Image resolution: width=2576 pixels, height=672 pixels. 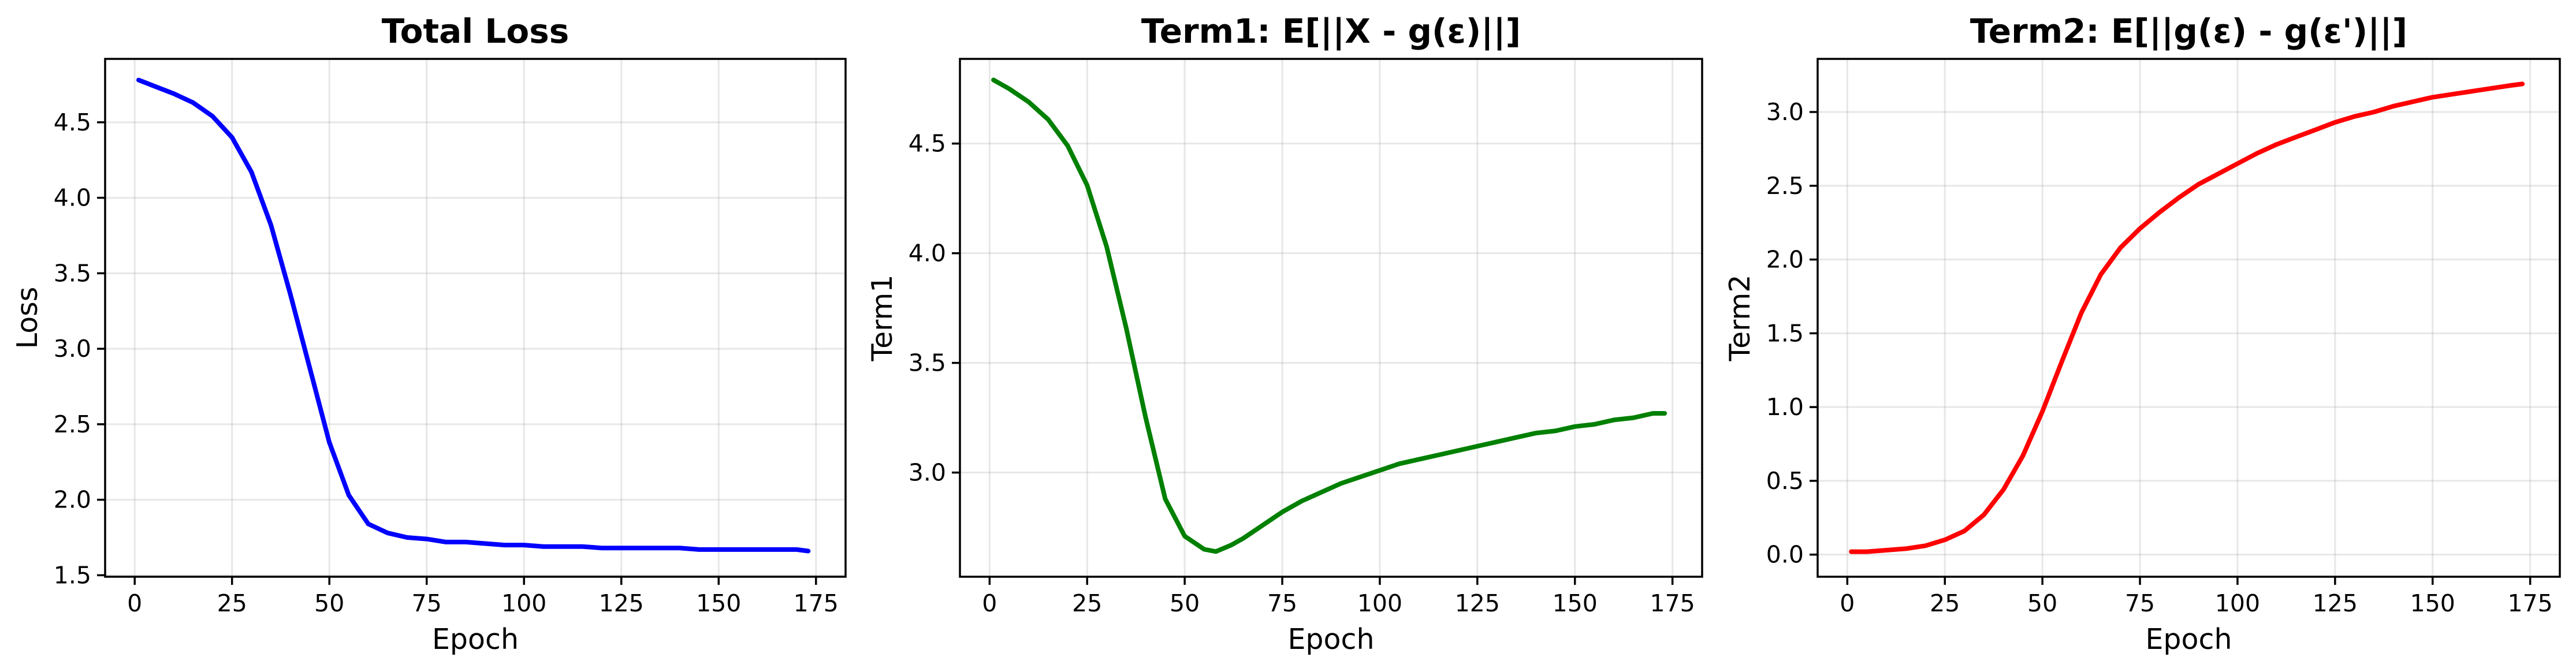 I want to click on chart-title: Term2: E[||g(ε) - g(ε')||], so click(x=2189, y=31).